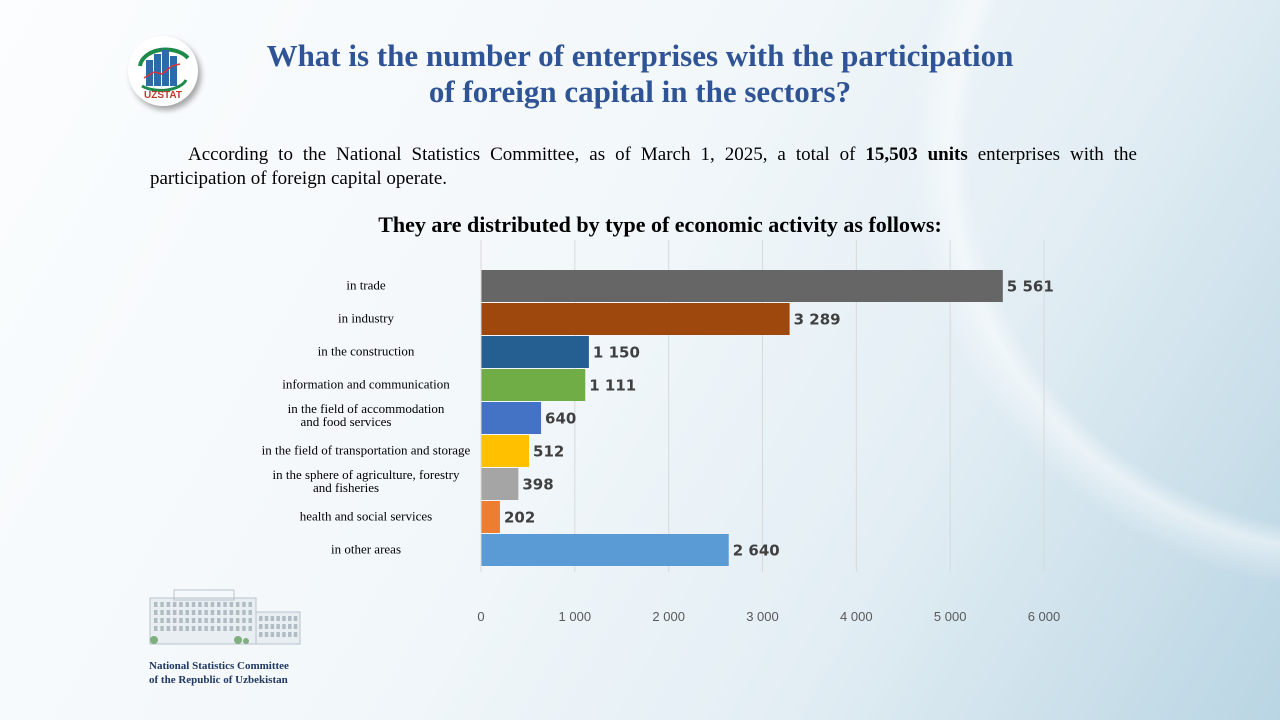 This screenshot has height=720, width=1280. I want to click on data-label: 2 640, so click(756, 551).